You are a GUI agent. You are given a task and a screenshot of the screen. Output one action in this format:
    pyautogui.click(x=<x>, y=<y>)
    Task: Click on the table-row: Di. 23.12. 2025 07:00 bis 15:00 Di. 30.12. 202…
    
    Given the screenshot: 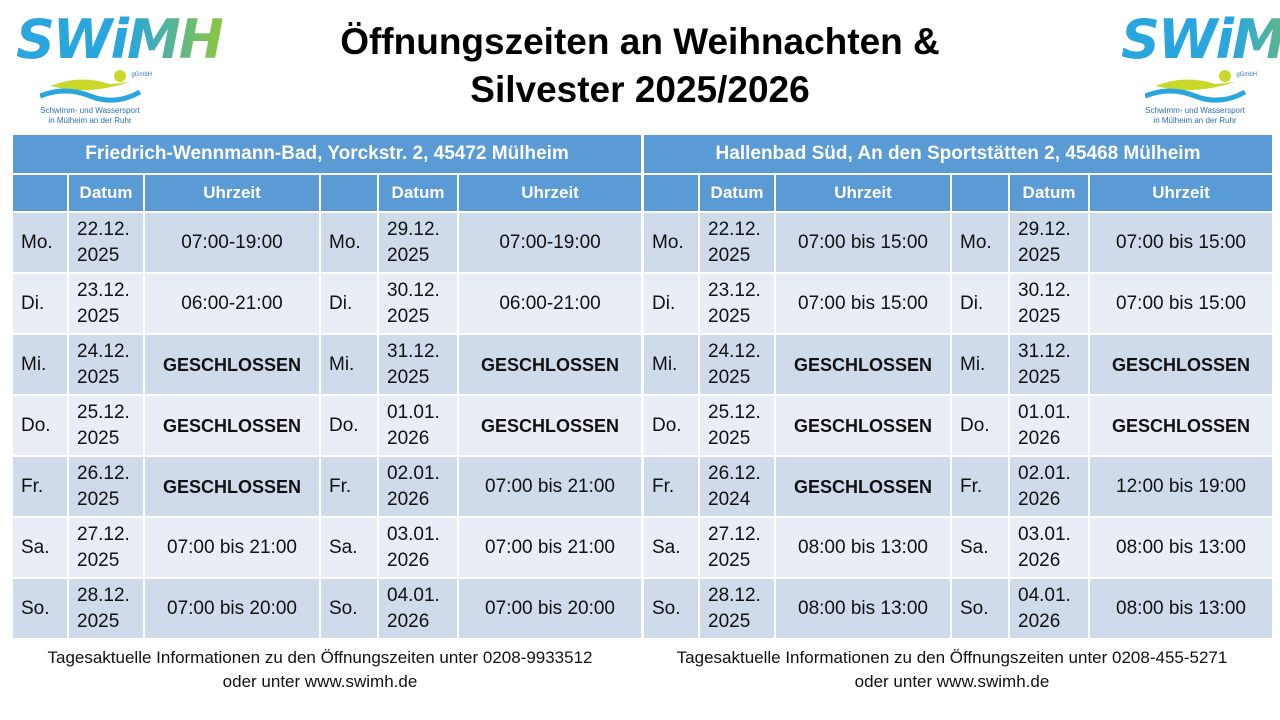 What is the action you would take?
    pyautogui.click(x=958, y=303)
    